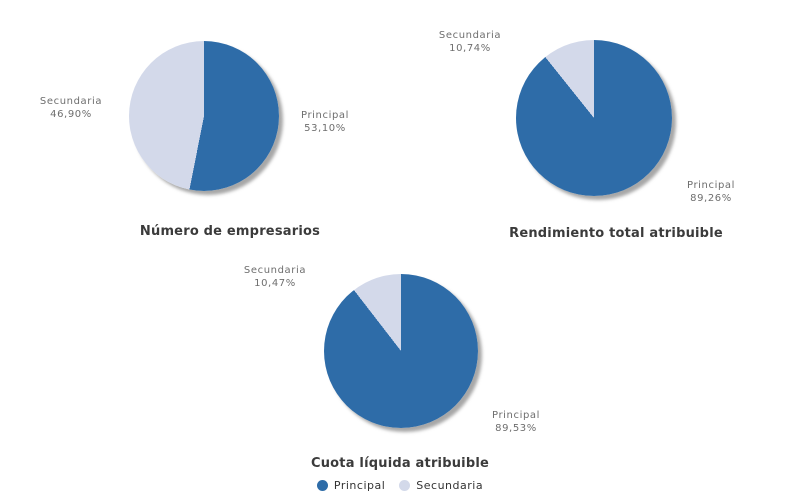 This screenshot has width=800, height=500. I want to click on slice-label-value: 89,26%, so click(711, 198).